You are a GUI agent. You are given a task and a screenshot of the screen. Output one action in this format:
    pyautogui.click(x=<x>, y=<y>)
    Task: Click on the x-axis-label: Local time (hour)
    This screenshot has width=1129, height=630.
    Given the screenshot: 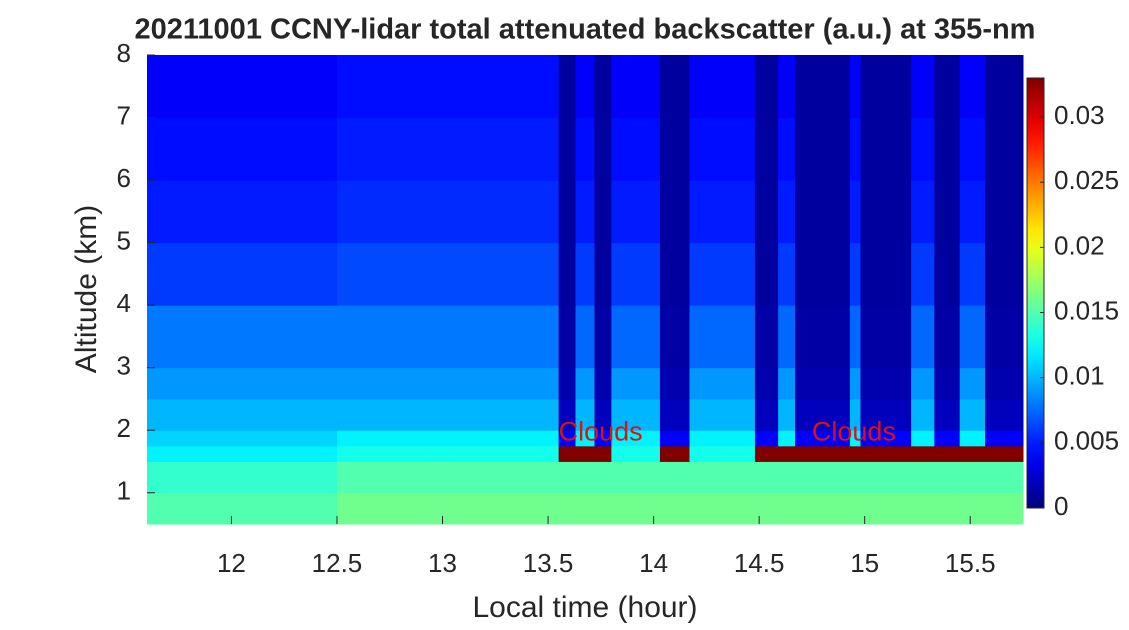 What is the action you would take?
    pyautogui.click(x=584, y=607)
    